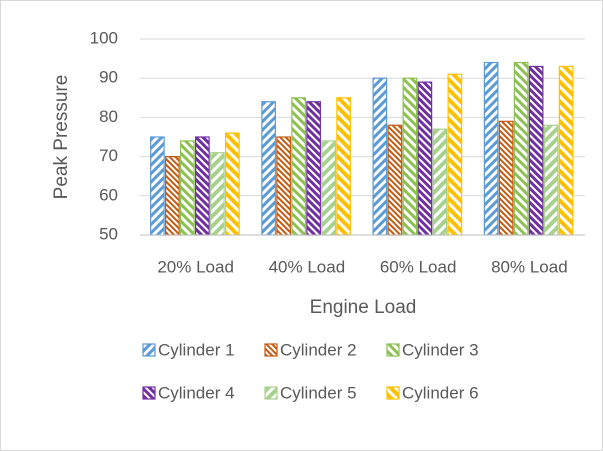 The image size is (603, 451). Describe the element at coordinates (195, 266) in the screenshot. I see `x-tick-label: 20% Load` at that location.